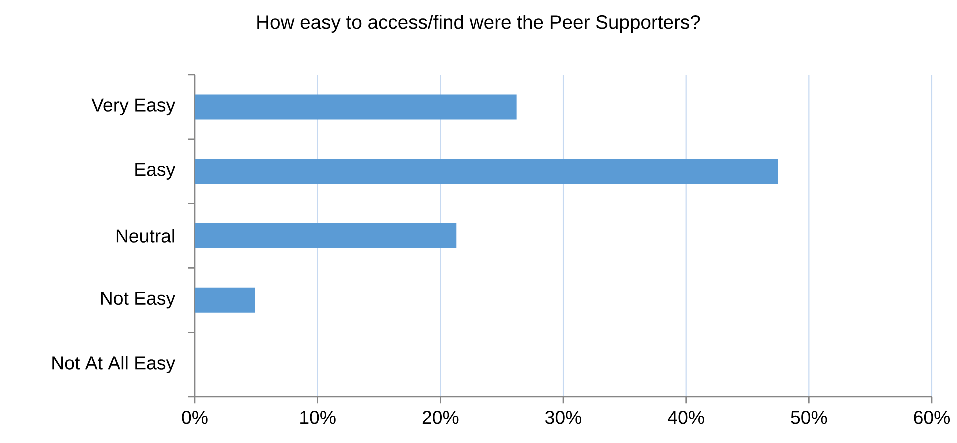  What do you see at coordinates (318, 417) in the screenshot?
I see `x-tick-label: 10%` at bounding box center [318, 417].